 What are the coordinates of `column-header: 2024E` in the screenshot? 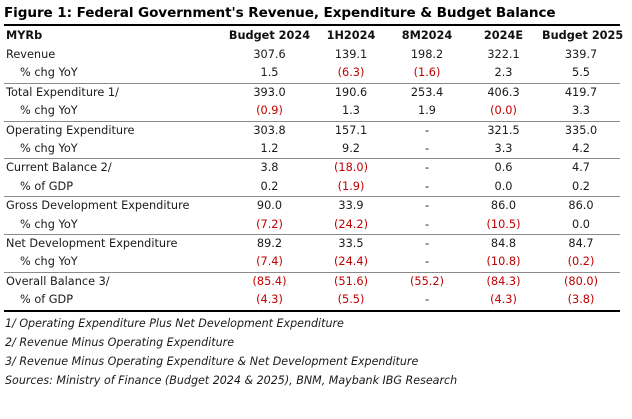 It's located at (503, 35).